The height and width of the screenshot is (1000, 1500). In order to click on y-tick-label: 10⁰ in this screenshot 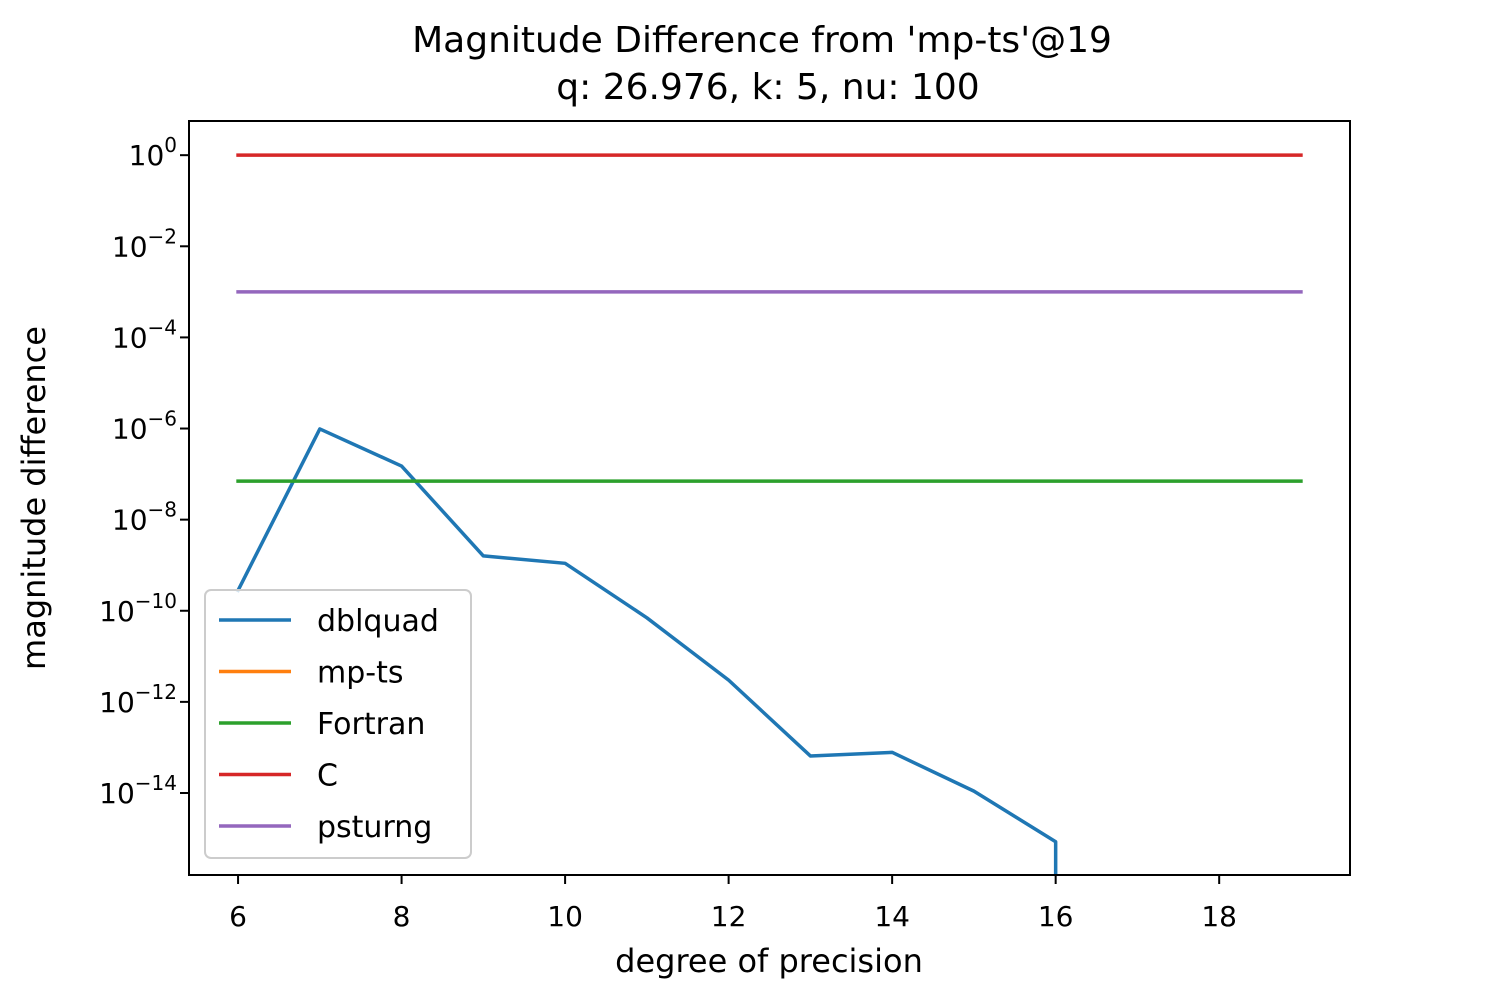, I will do `click(153, 152)`.